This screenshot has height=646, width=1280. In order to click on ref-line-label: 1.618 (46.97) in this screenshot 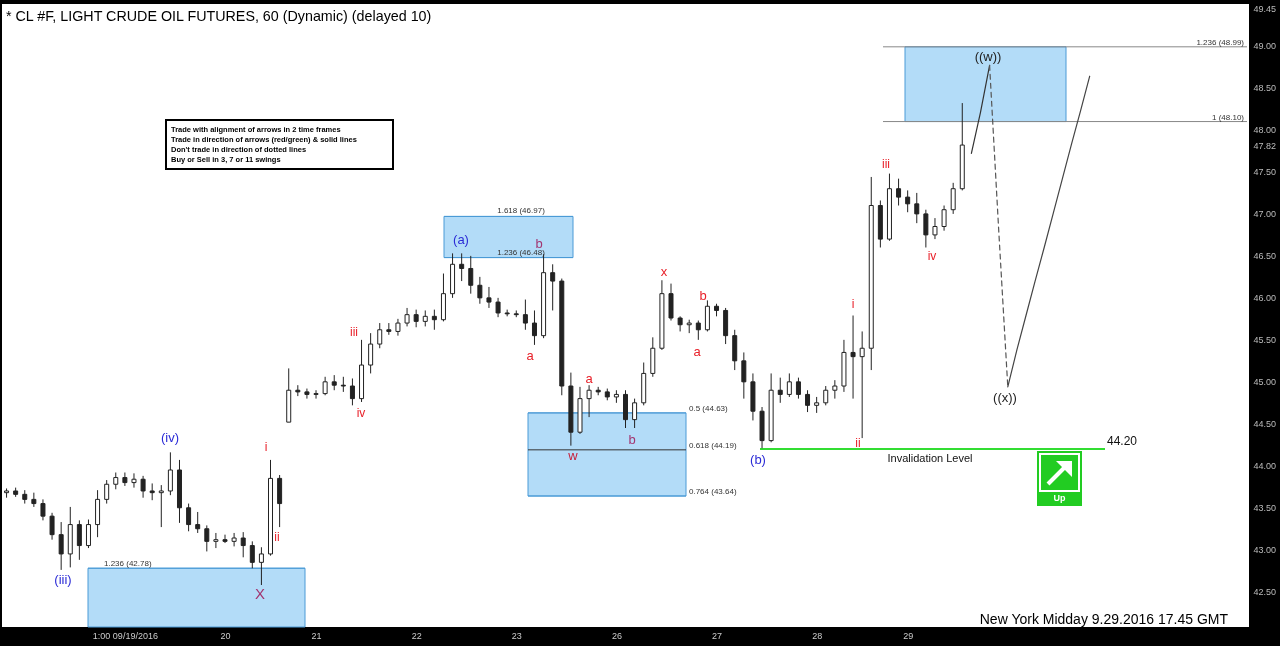, I will do `click(521, 211)`.